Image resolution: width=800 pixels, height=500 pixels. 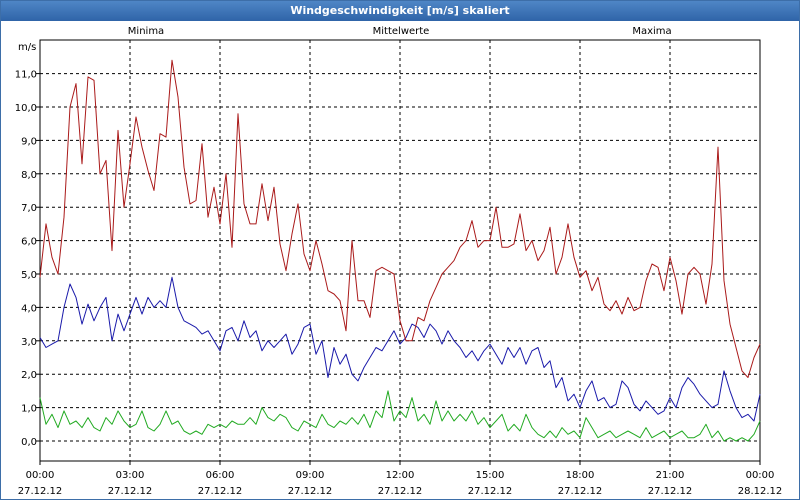 I want to click on y-tick-label: 3,0, so click(x=29, y=342).